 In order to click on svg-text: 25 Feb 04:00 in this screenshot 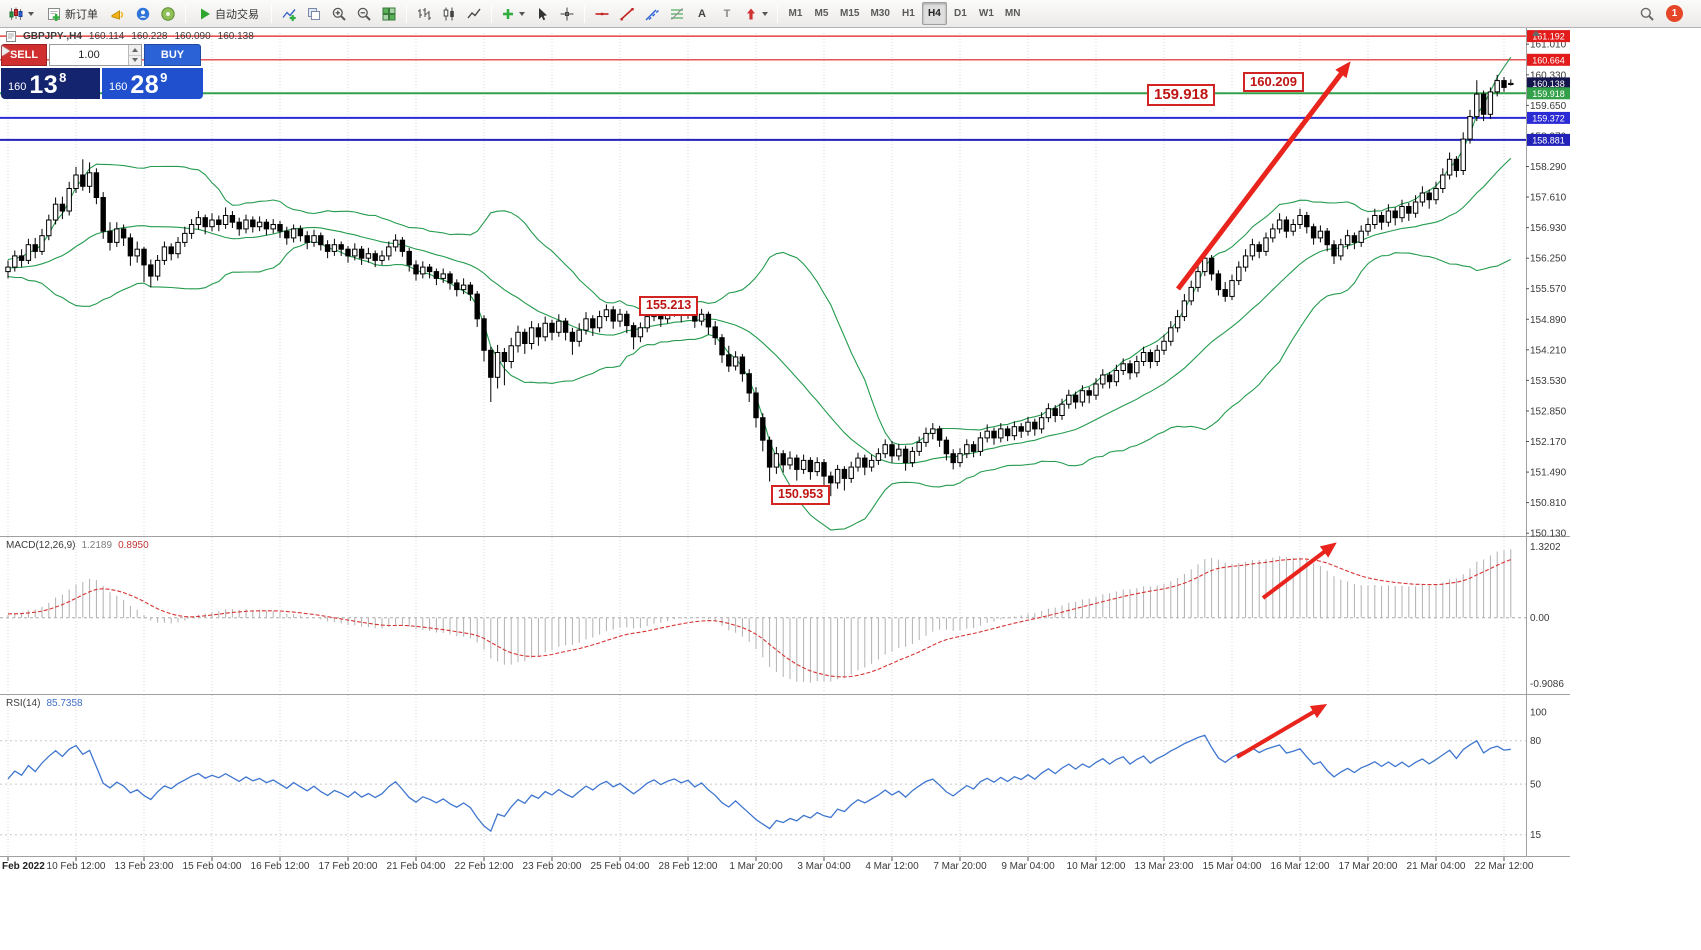, I will do `click(620, 866)`.